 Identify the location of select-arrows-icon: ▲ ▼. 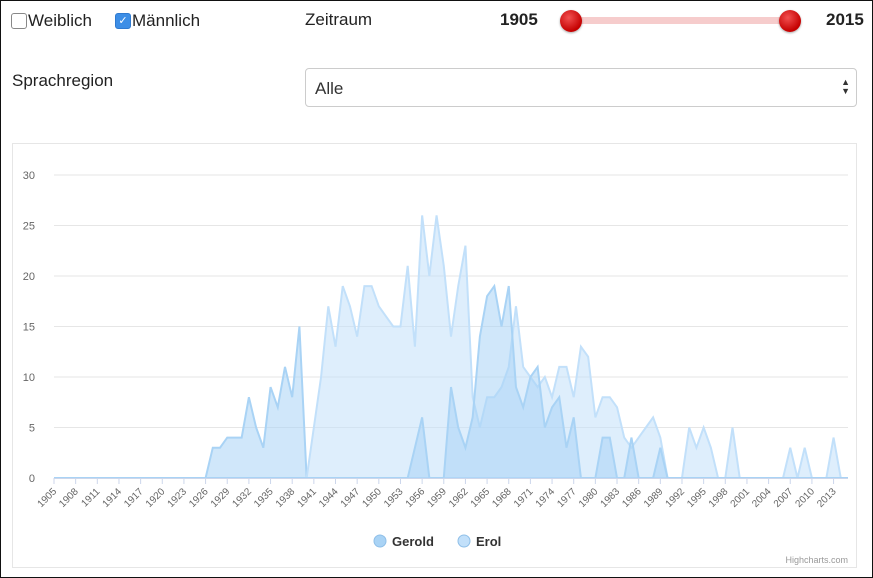
(845, 86).